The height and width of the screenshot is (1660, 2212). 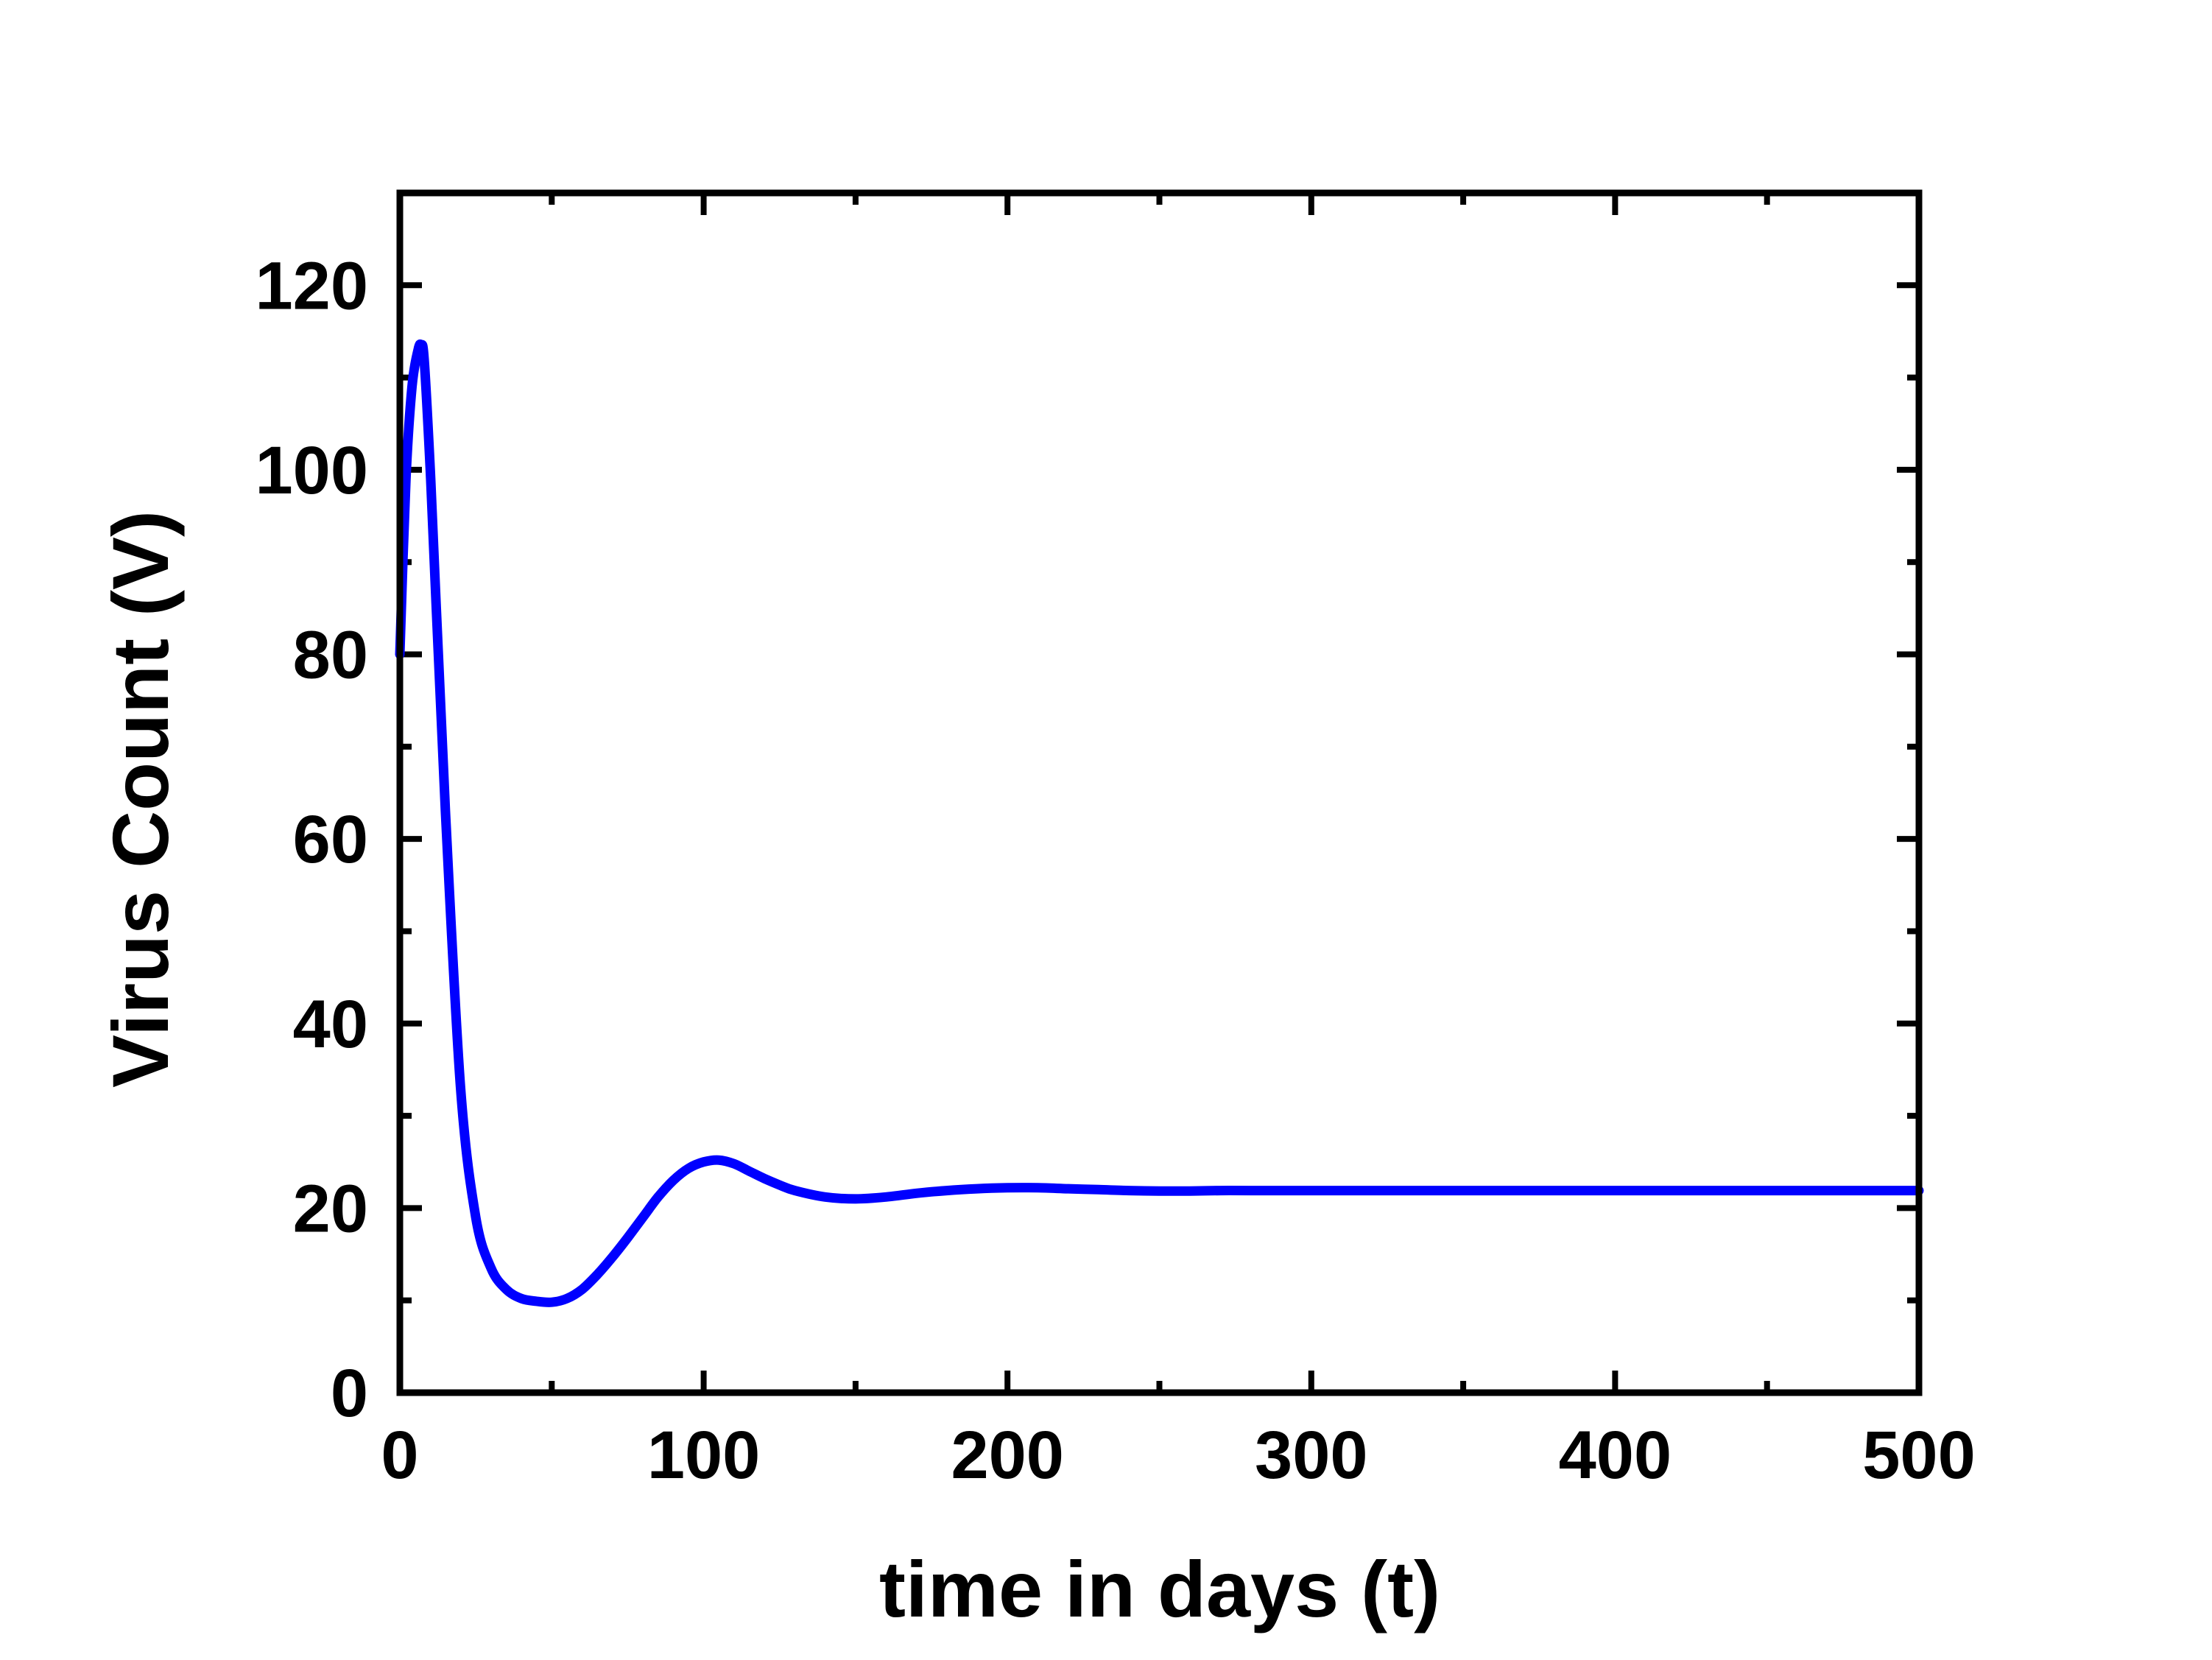 I want to click on x-axis-title: time in days (t), so click(x=1159, y=1589).